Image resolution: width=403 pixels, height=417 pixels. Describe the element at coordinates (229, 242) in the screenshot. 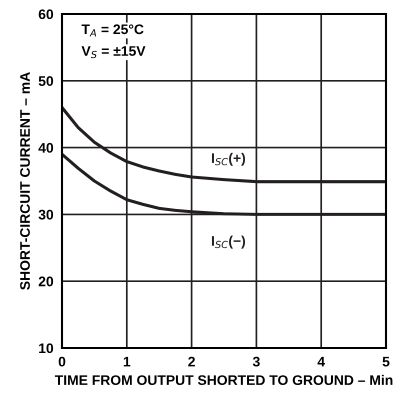

I see `series-label: I$_{SC}$(−)` at that location.